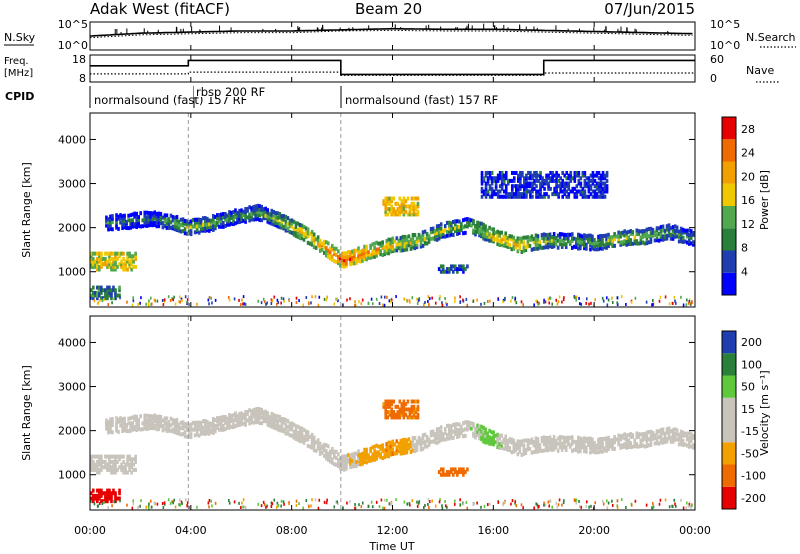  Describe the element at coordinates (748, 387) in the screenshot. I see `velocity-colorbar-tick: 50` at that location.